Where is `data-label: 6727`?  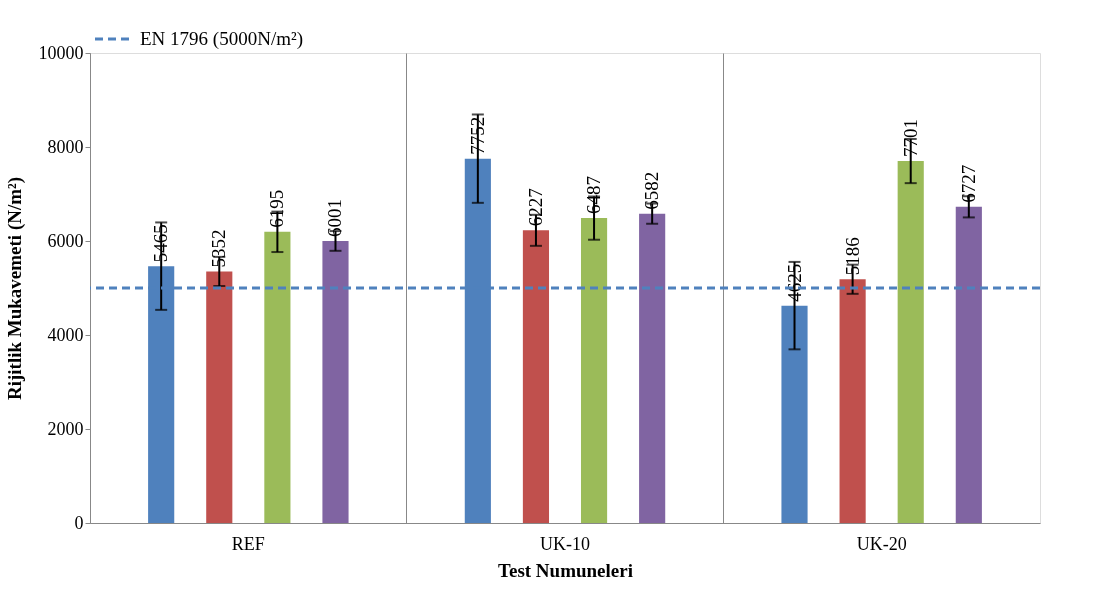
data-label: 6727 is located at coordinates (968, 183).